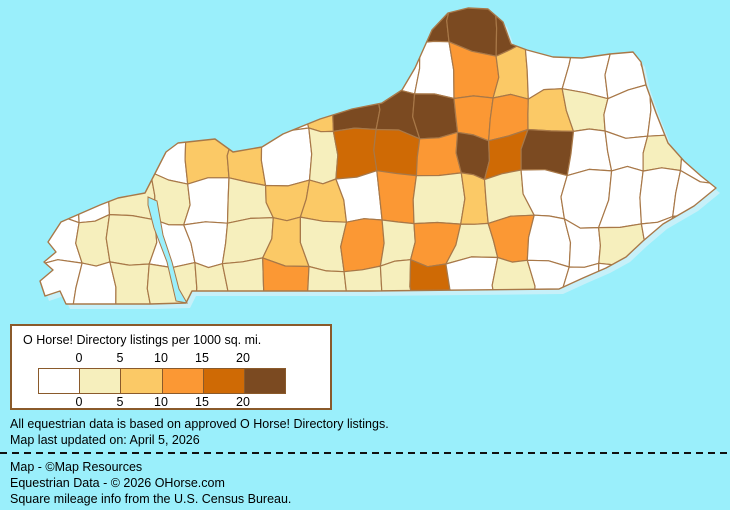  What do you see at coordinates (105, 440) in the screenshot?
I see `note-last-updated: Map last updated on: April 5, 2026` at bounding box center [105, 440].